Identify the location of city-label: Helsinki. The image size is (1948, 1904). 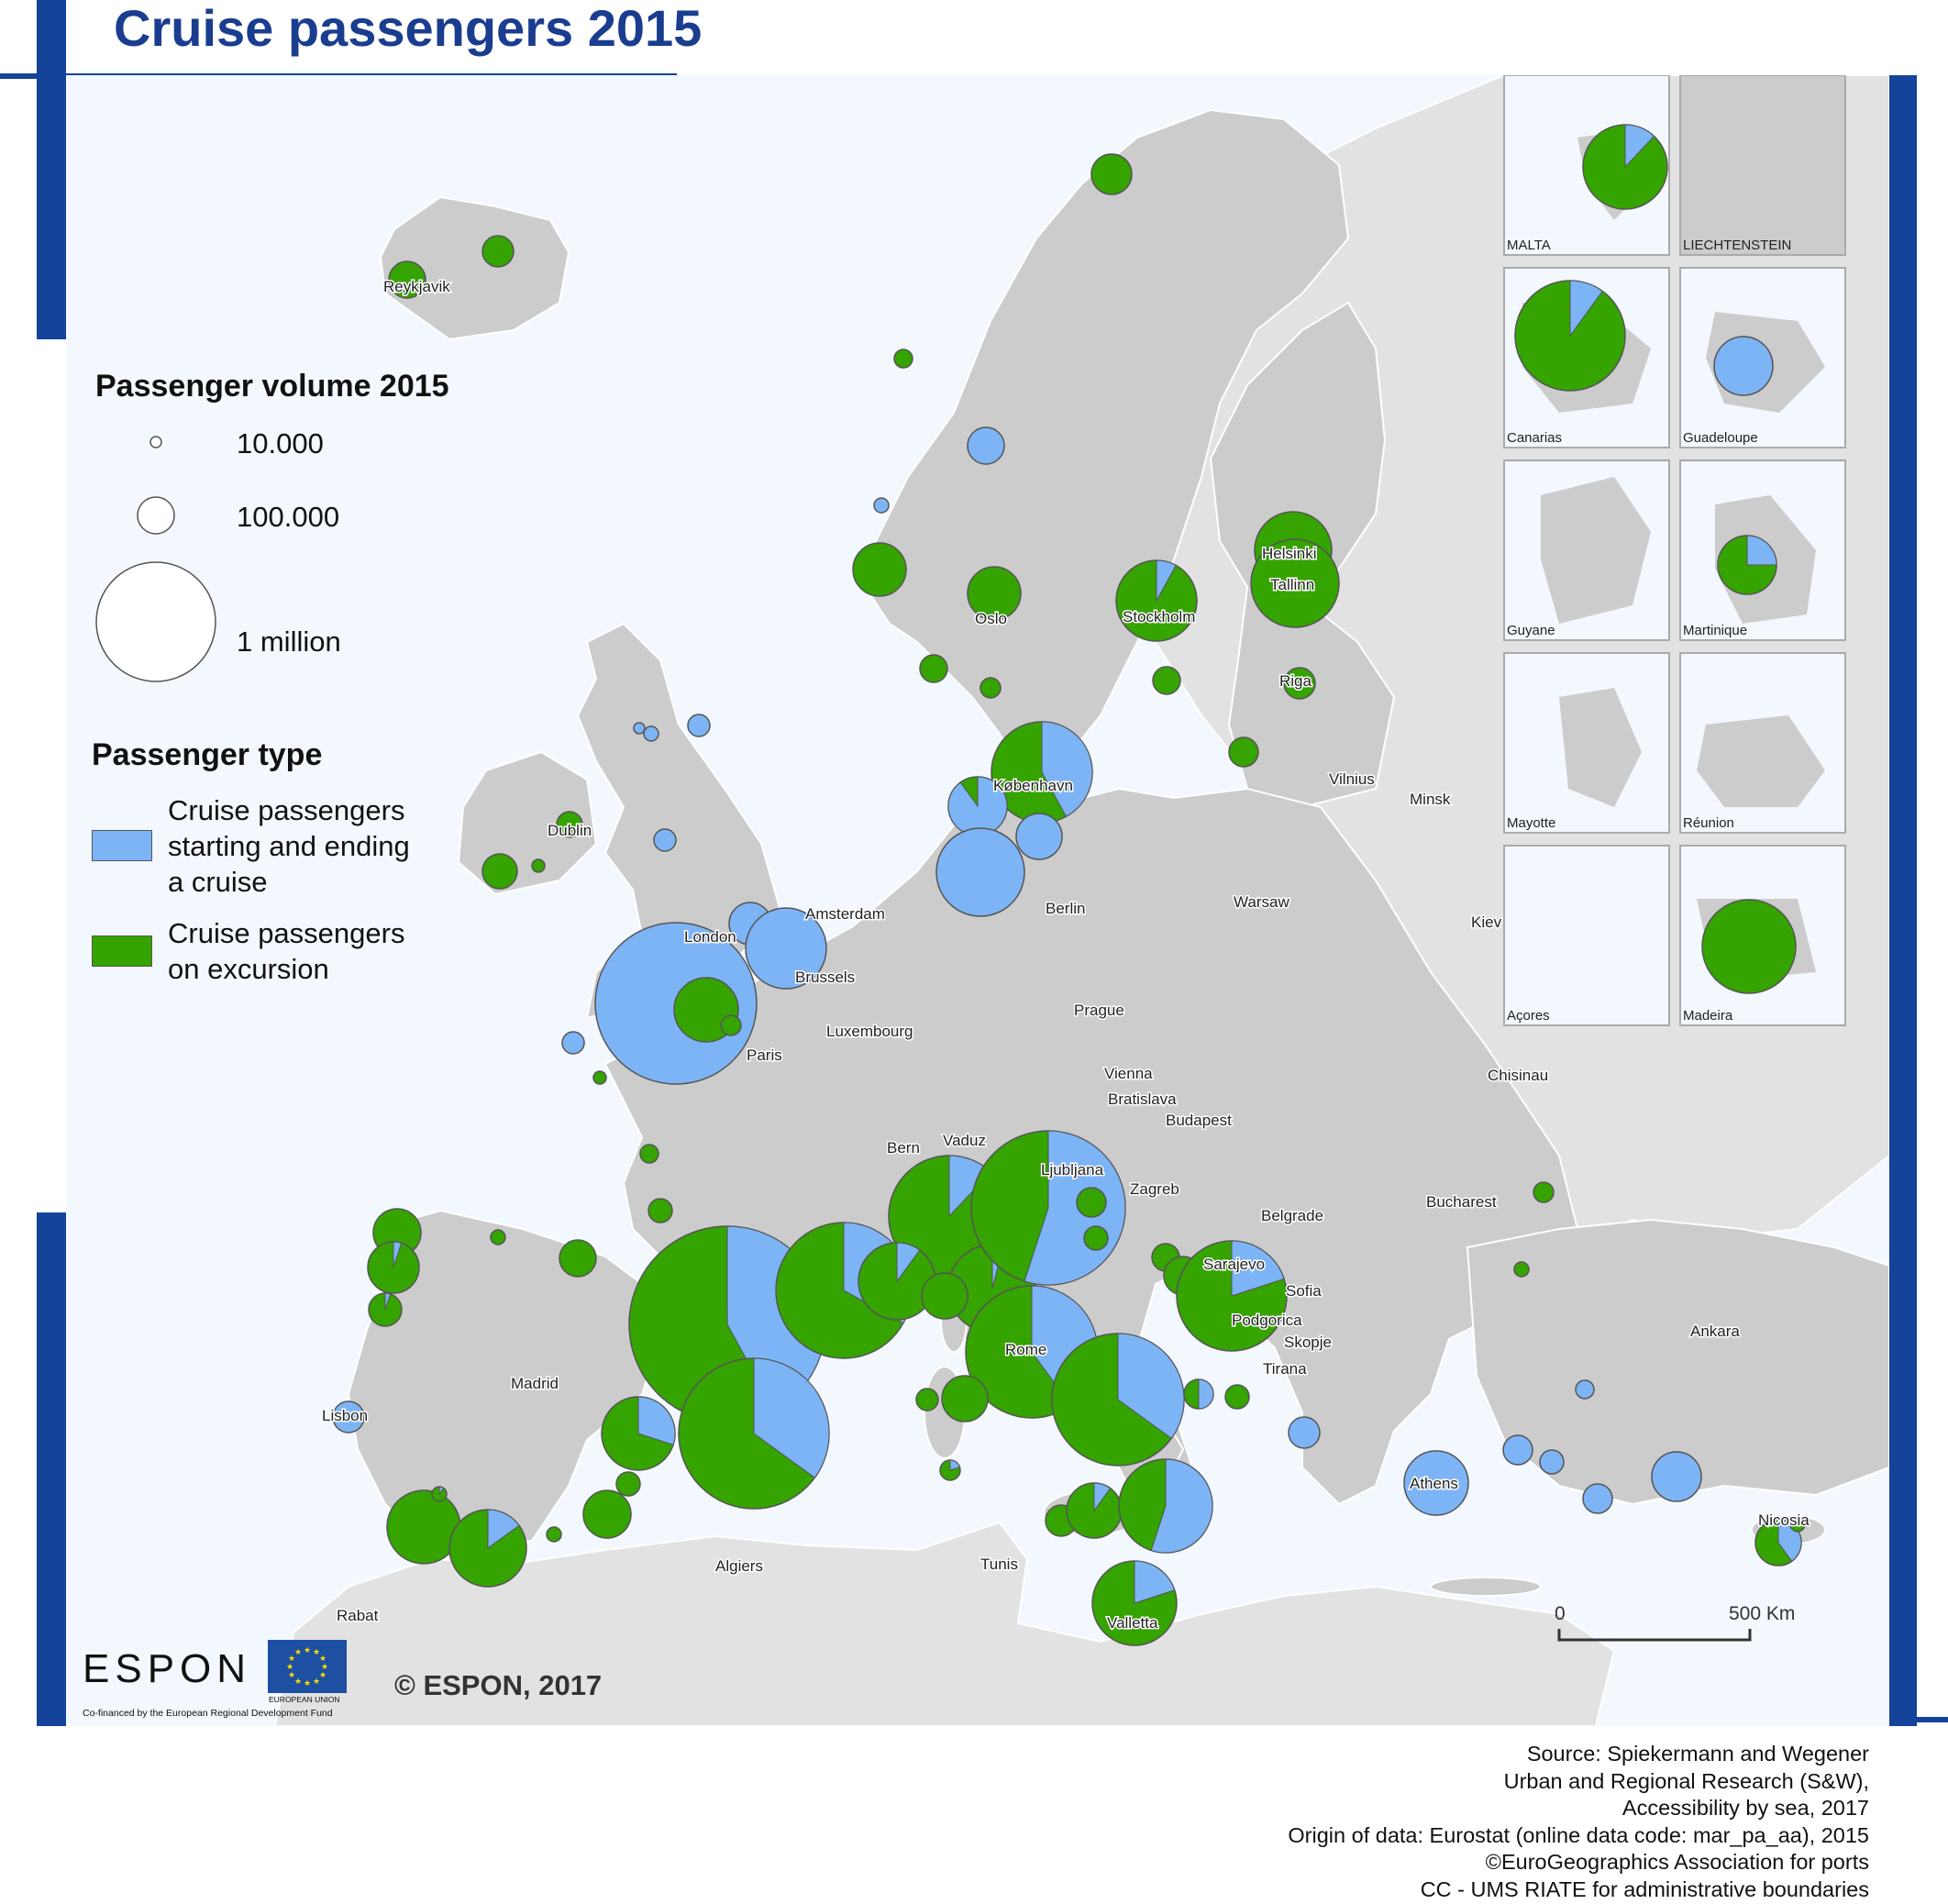
(1289, 553).